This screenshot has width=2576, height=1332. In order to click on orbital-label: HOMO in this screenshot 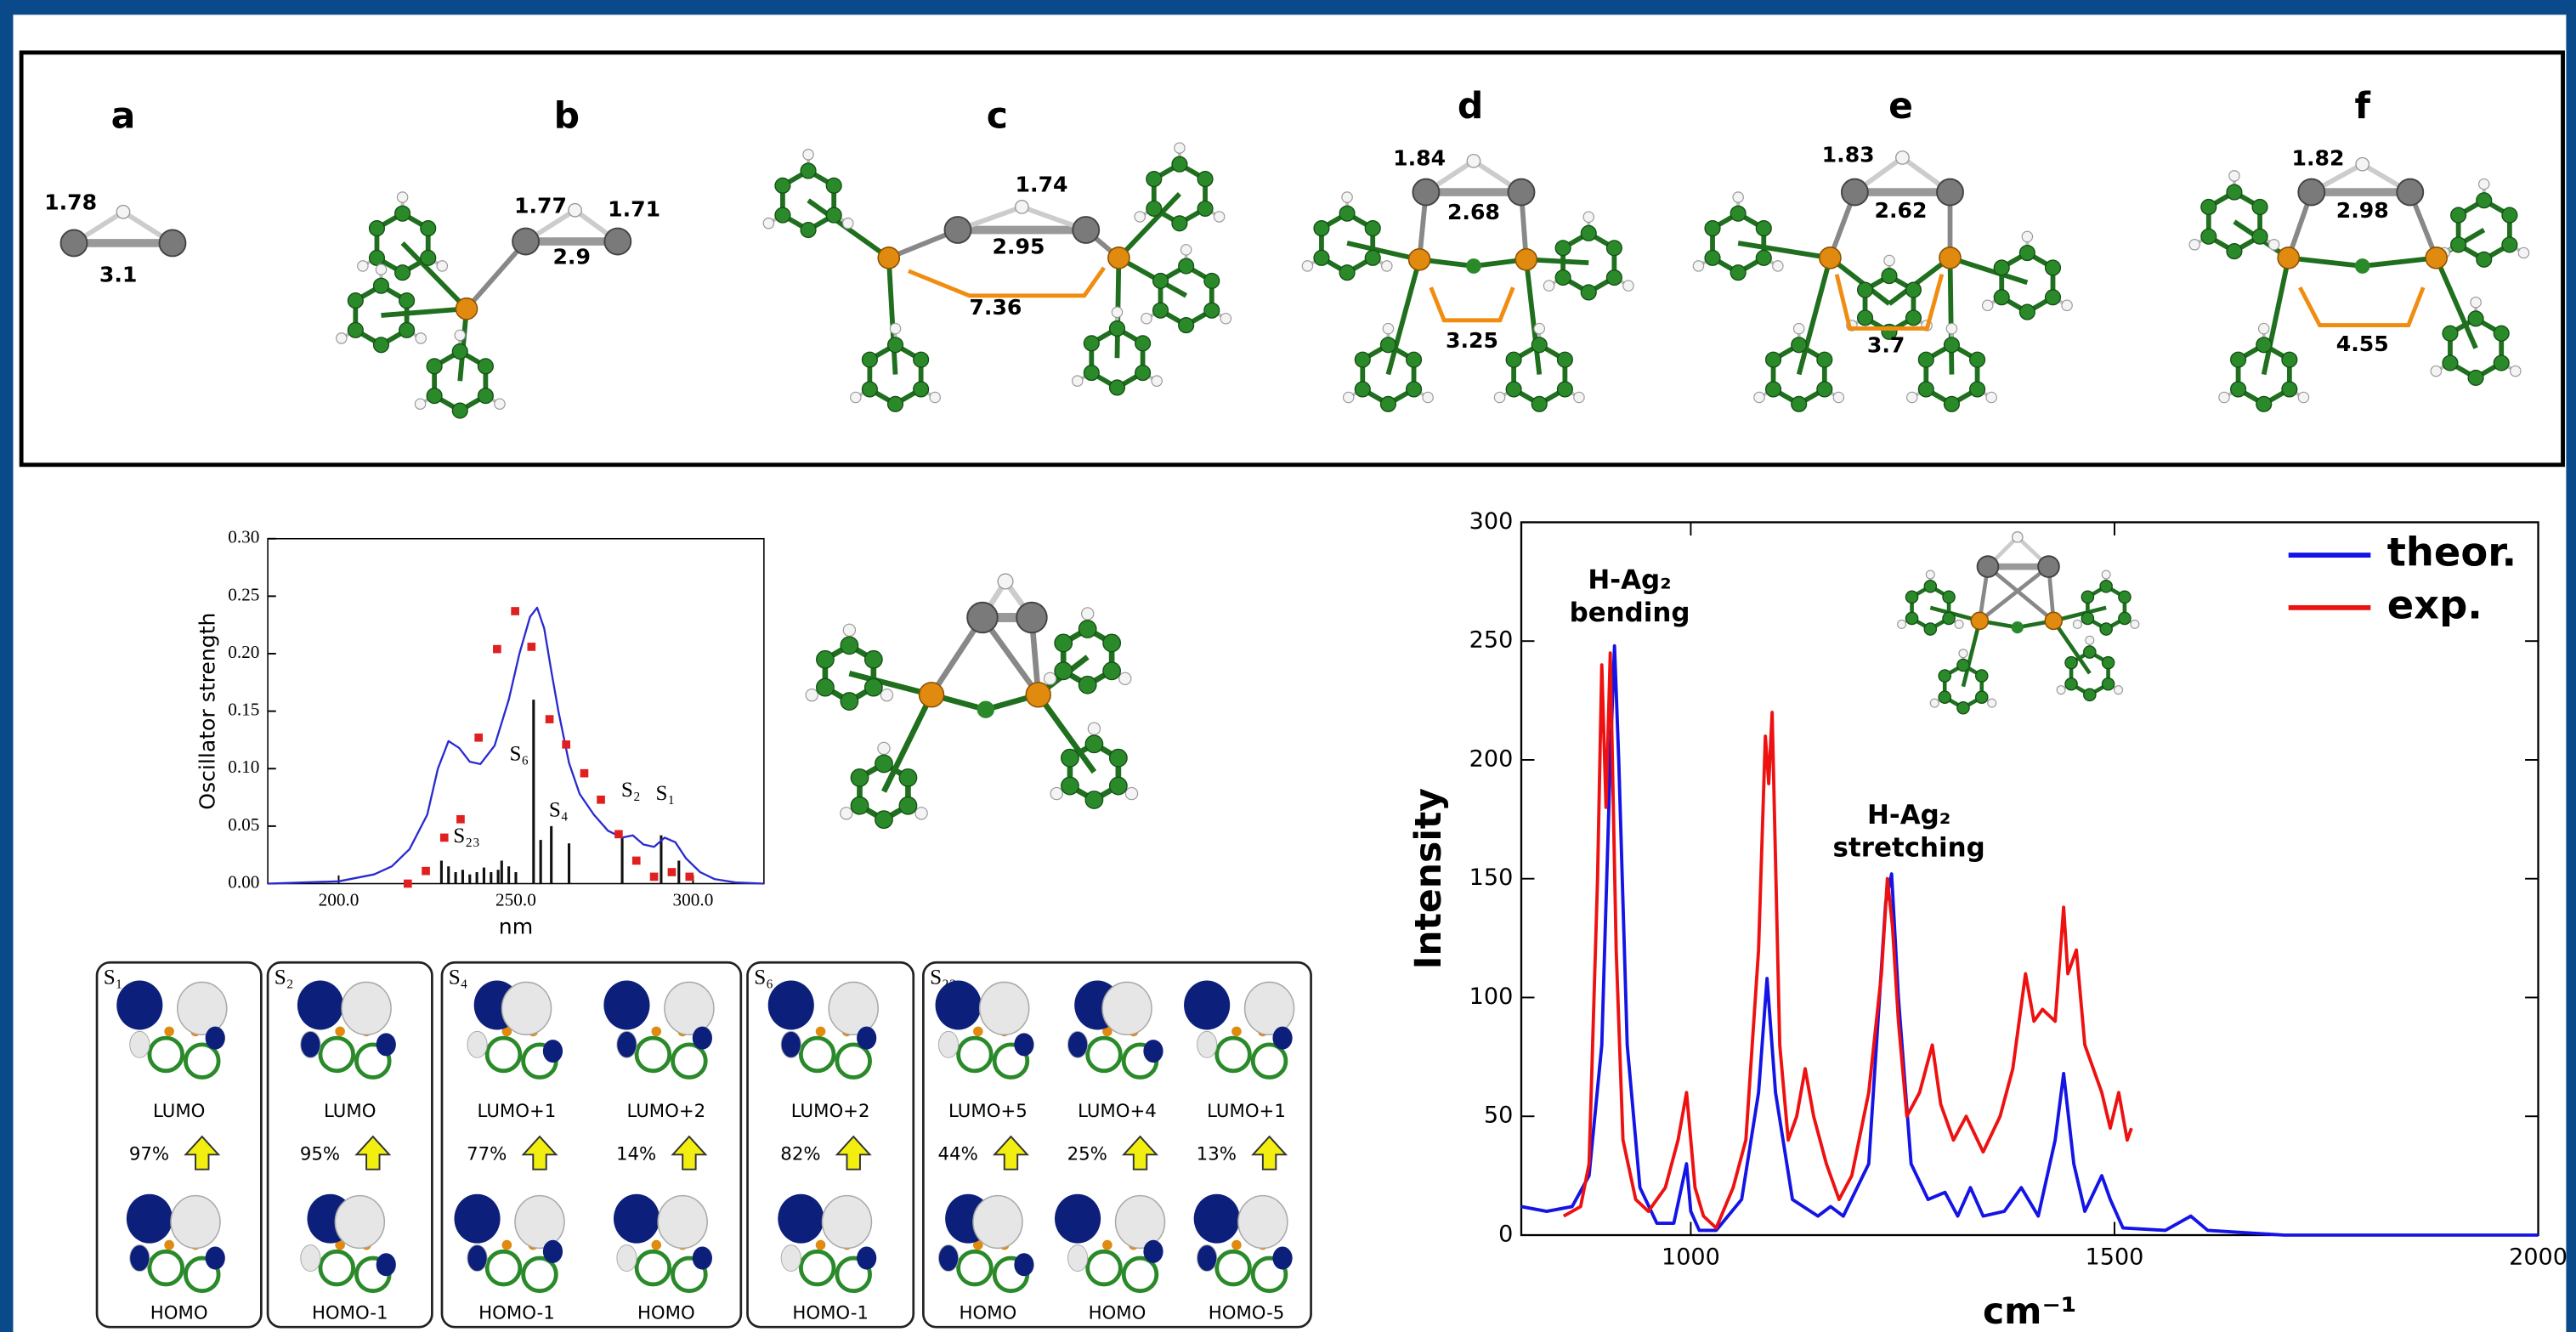, I will do `click(666, 1313)`.